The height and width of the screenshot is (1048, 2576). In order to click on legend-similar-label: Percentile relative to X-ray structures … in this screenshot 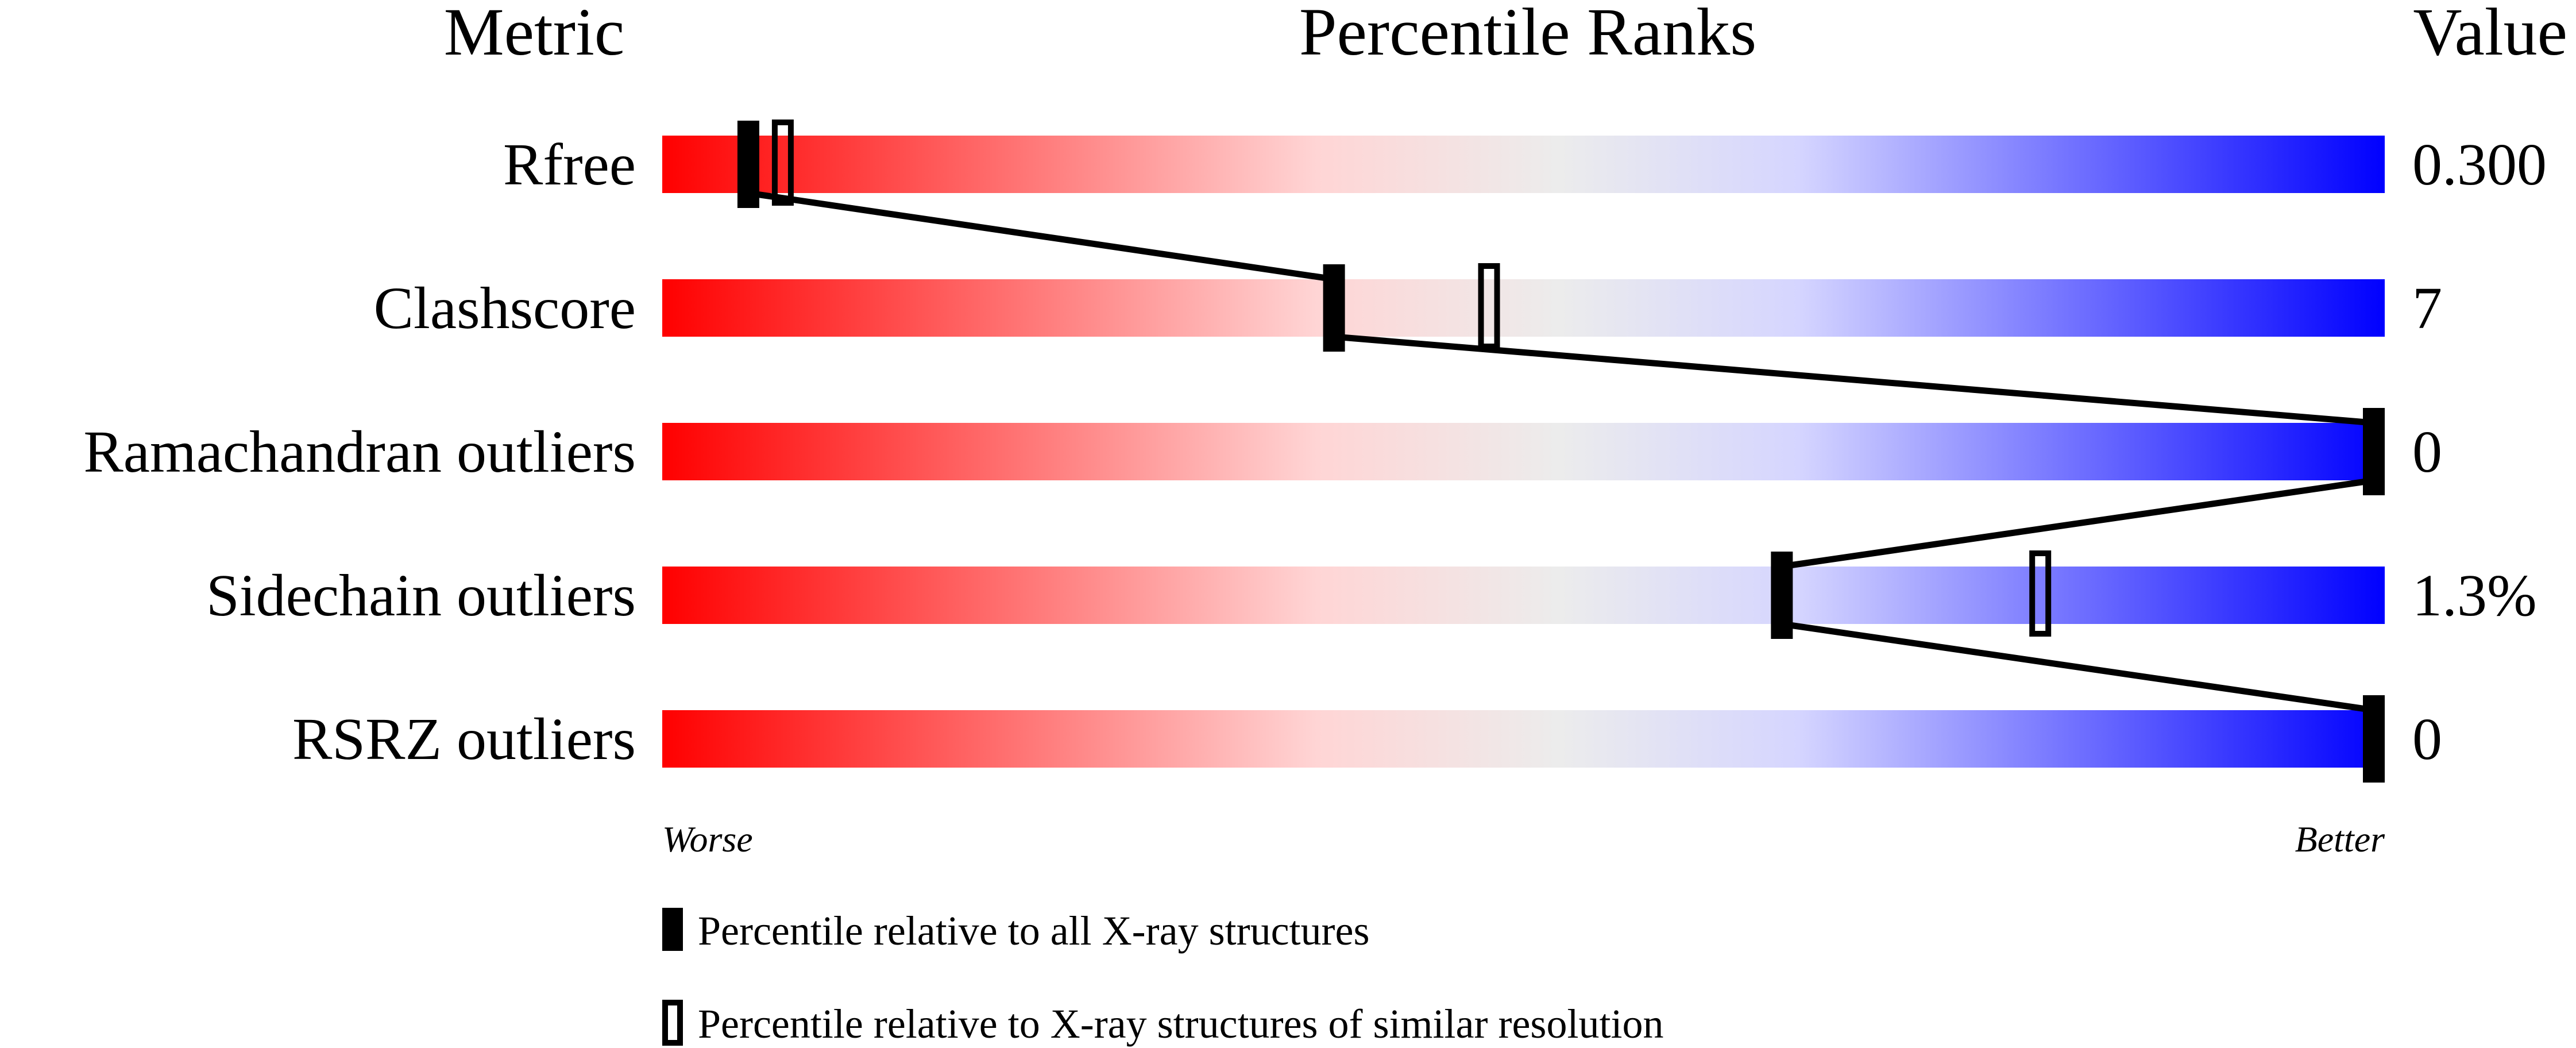, I will do `click(1180, 1024)`.